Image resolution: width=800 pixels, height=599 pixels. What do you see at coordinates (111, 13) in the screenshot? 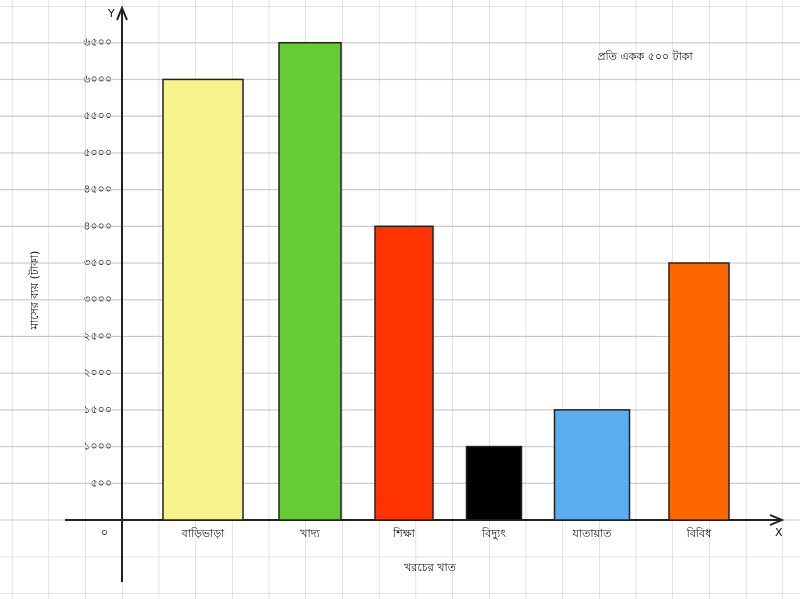
I see `y-axis-name: Y` at bounding box center [111, 13].